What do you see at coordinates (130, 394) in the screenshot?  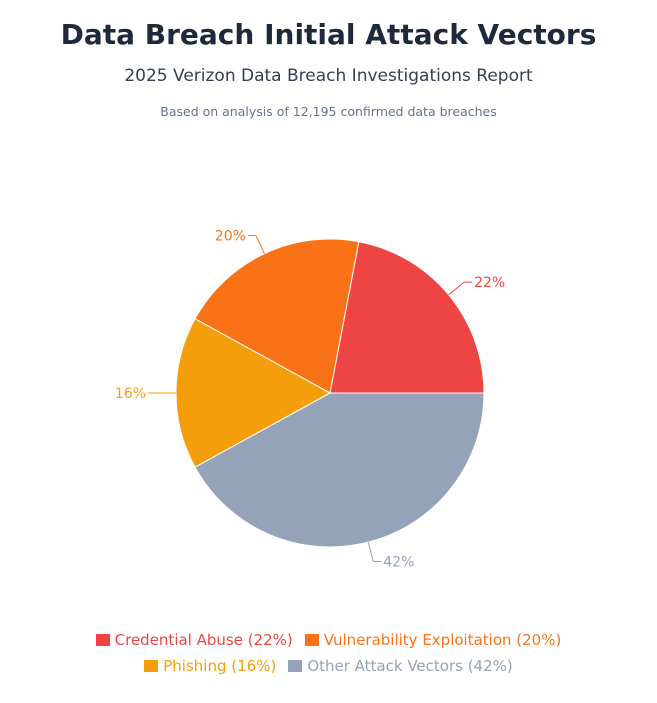 I see `data-label-phishing: 16%` at bounding box center [130, 394].